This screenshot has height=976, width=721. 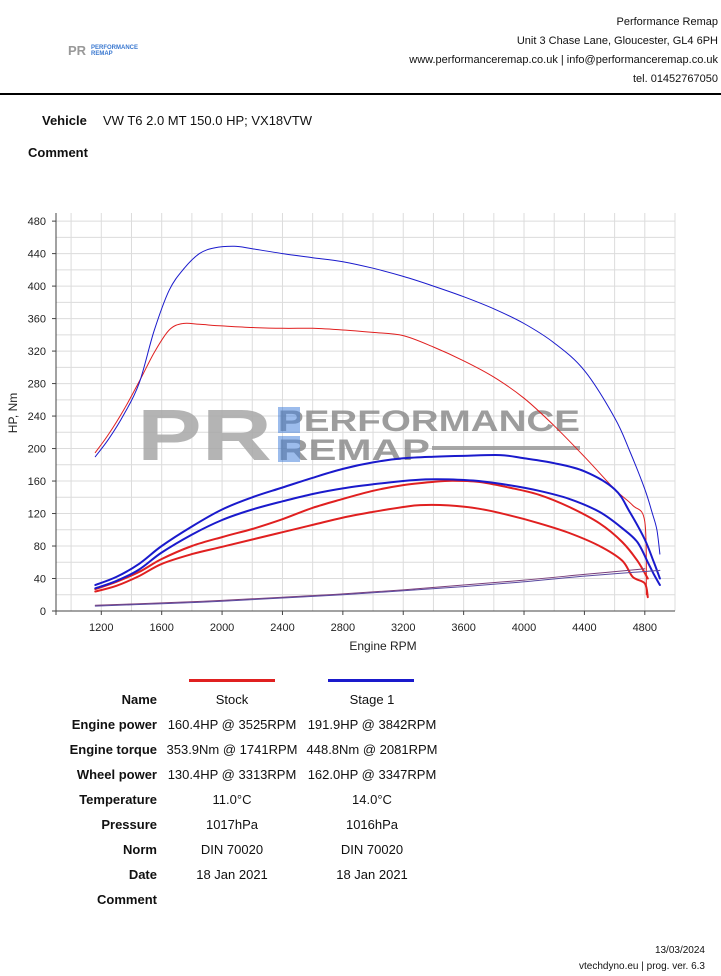 What do you see at coordinates (43, 612) in the screenshot?
I see `y-tick-label: 0` at bounding box center [43, 612].